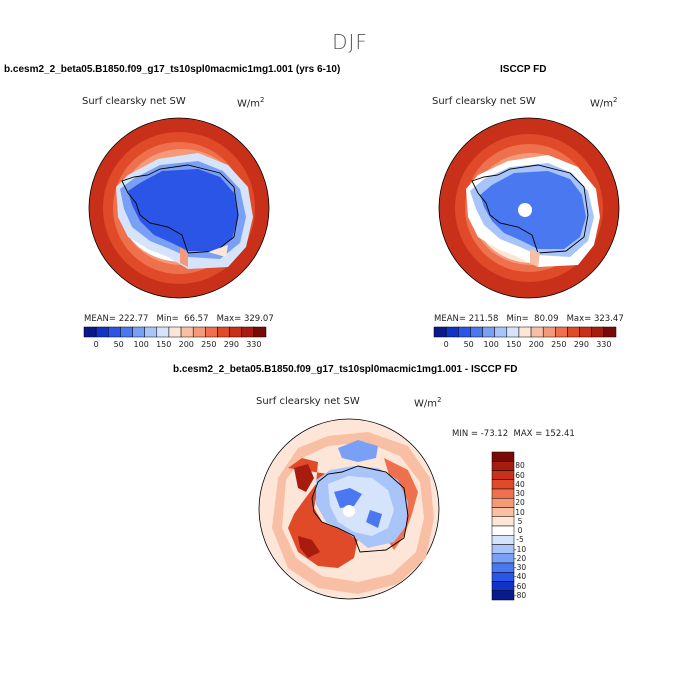 Image resolution: width=700 pixels, height=700 pixels. I want to click on panel2-variable: Surf clearsky net SW, so click(484, 101).